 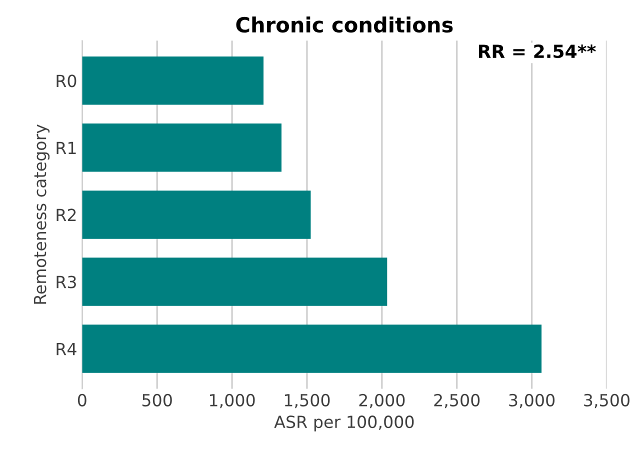 What do you see at coordinates (66, 349) in the screenshot?
I see `y-tick-label: R4` at bounding box center [66, 349].